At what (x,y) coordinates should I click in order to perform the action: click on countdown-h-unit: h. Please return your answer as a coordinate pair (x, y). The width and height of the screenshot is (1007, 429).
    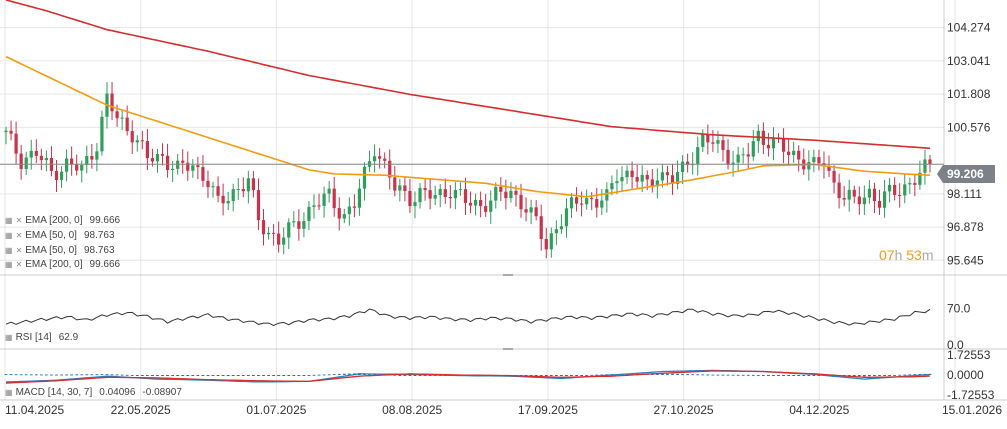
    Looking at the image, I should click on (898, 255).